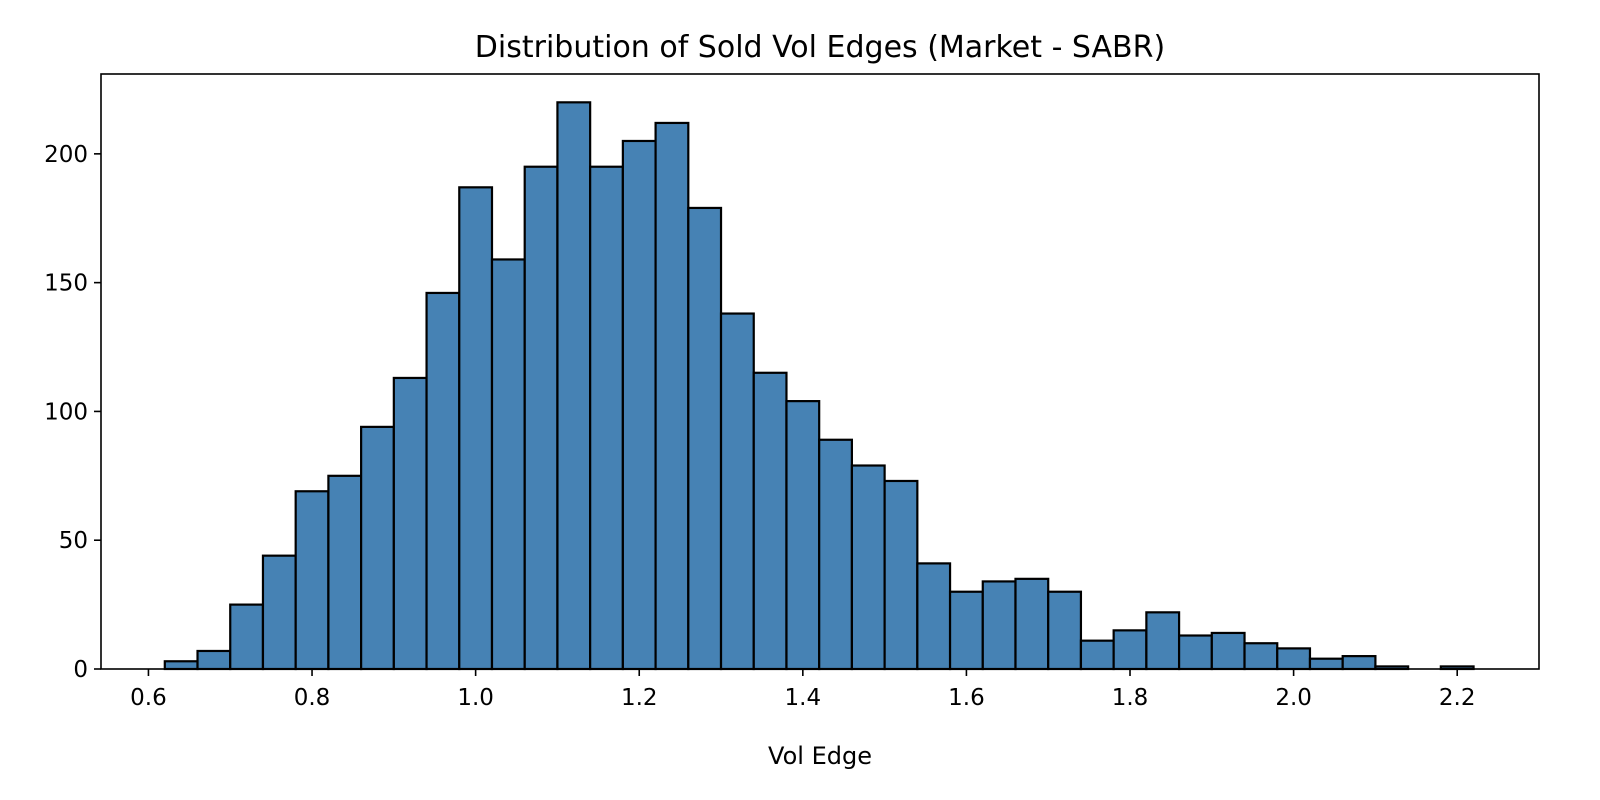 The image size is (1600, 800). What do you see at coordinates (820, 756) in the screenshot?
I see `x-axis-label: Vol Edge` at bounding box center [820, 756].